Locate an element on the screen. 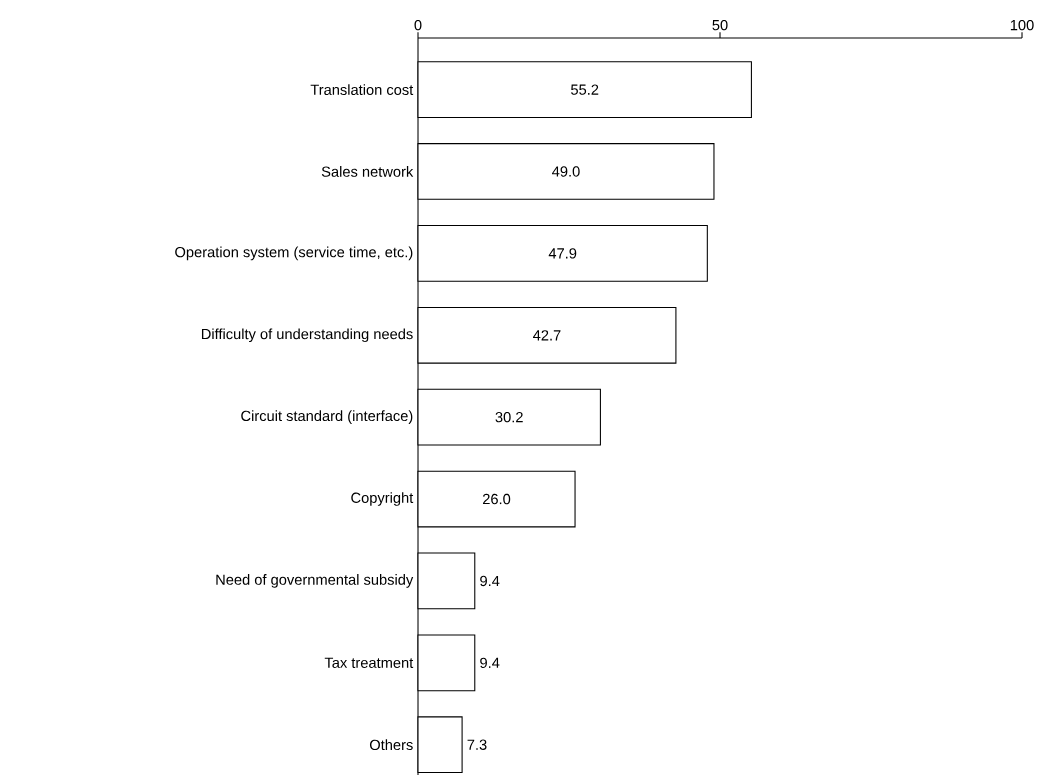 The image size is (1042, 783). data-label: 49.0 is located at coordinates (566, 171).